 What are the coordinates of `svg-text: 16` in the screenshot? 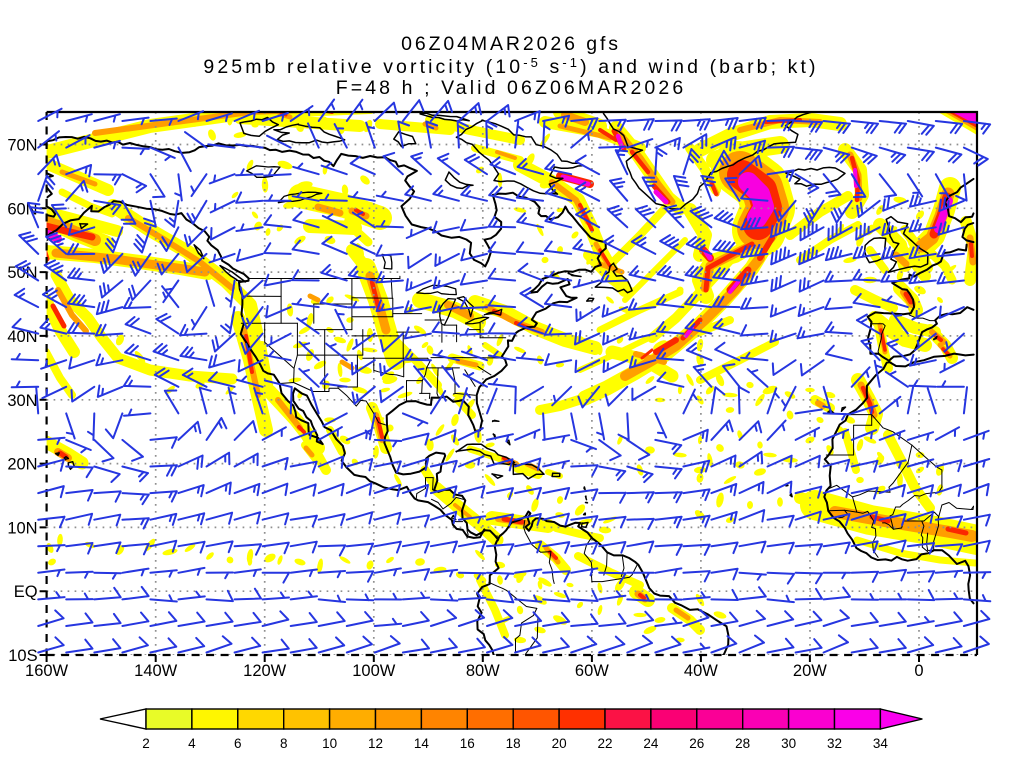 It's located at (467, 743).